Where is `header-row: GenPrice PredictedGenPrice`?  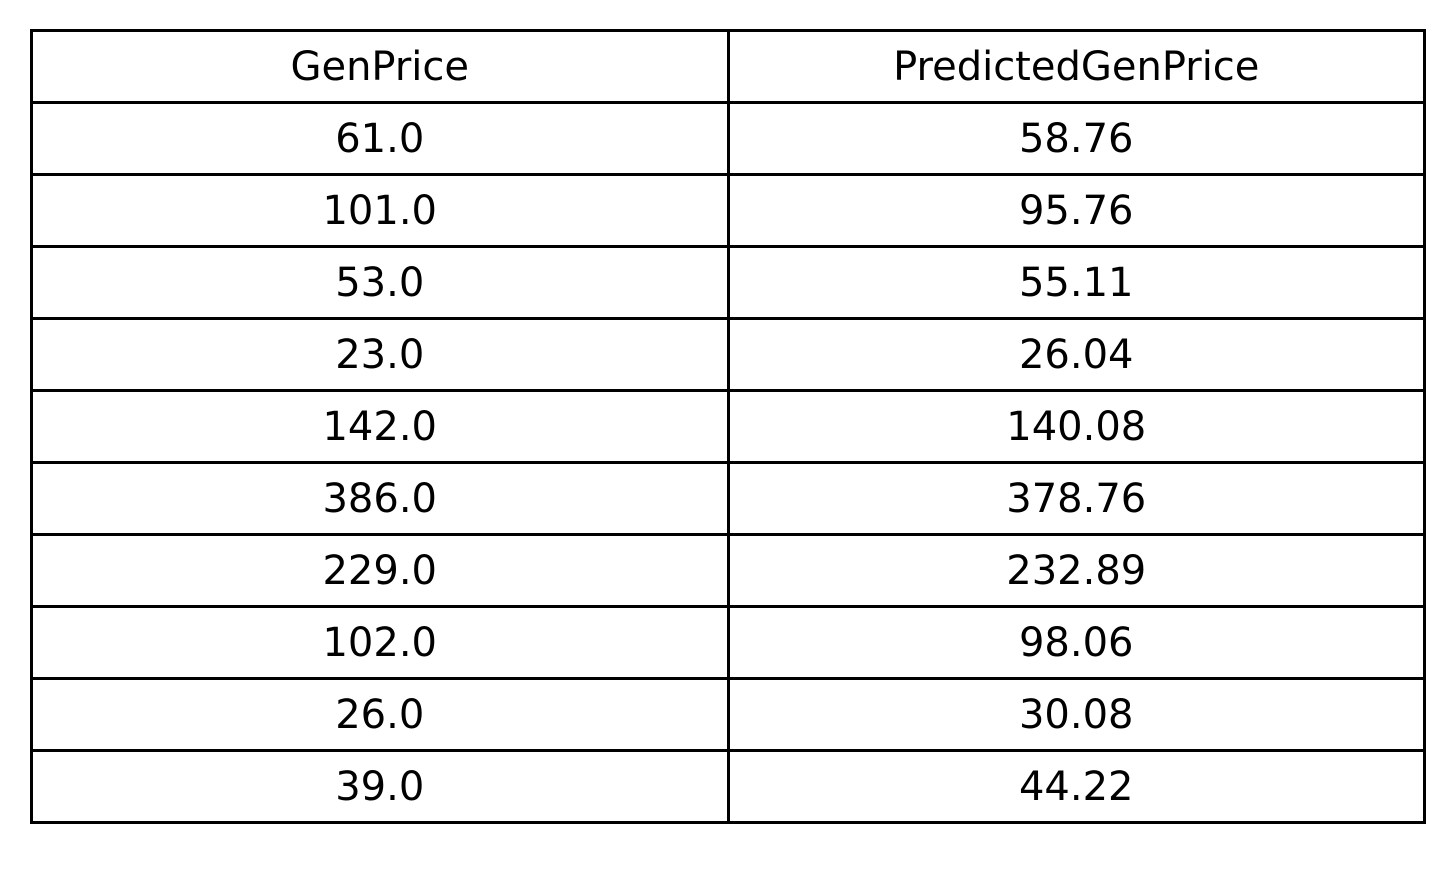 header-row: GenPrice PredictedGenPrice is located at coordinates (728, 66).